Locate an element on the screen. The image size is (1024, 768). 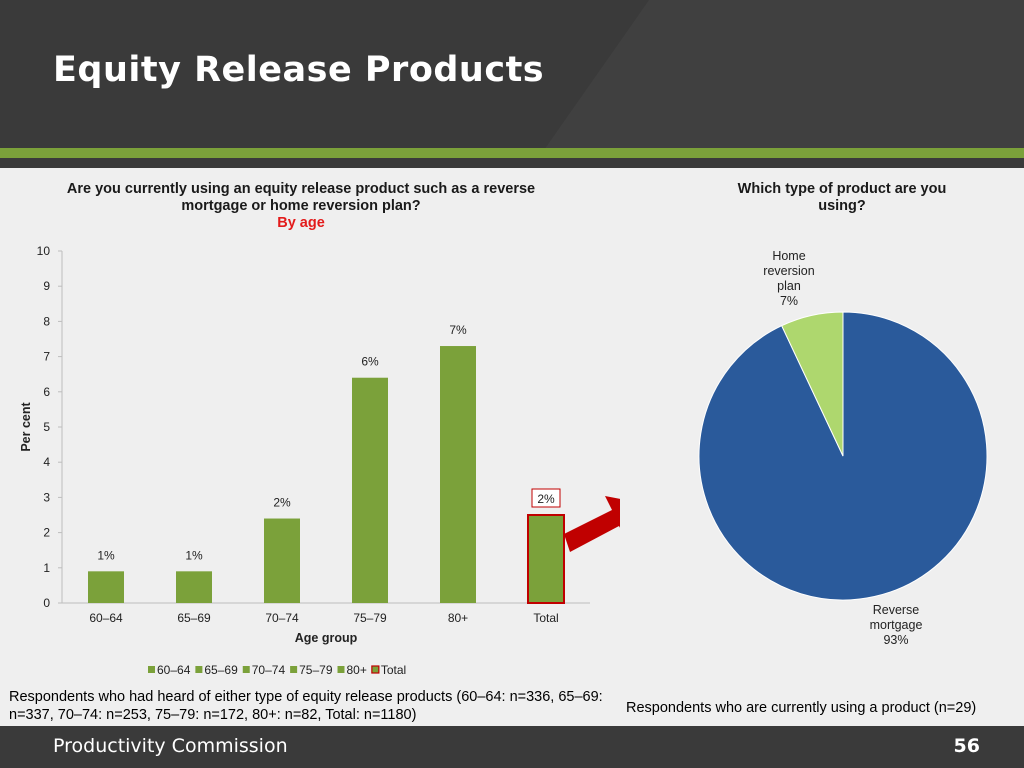
x-tick-label: 75–79 is located at coordinates (370, 618).